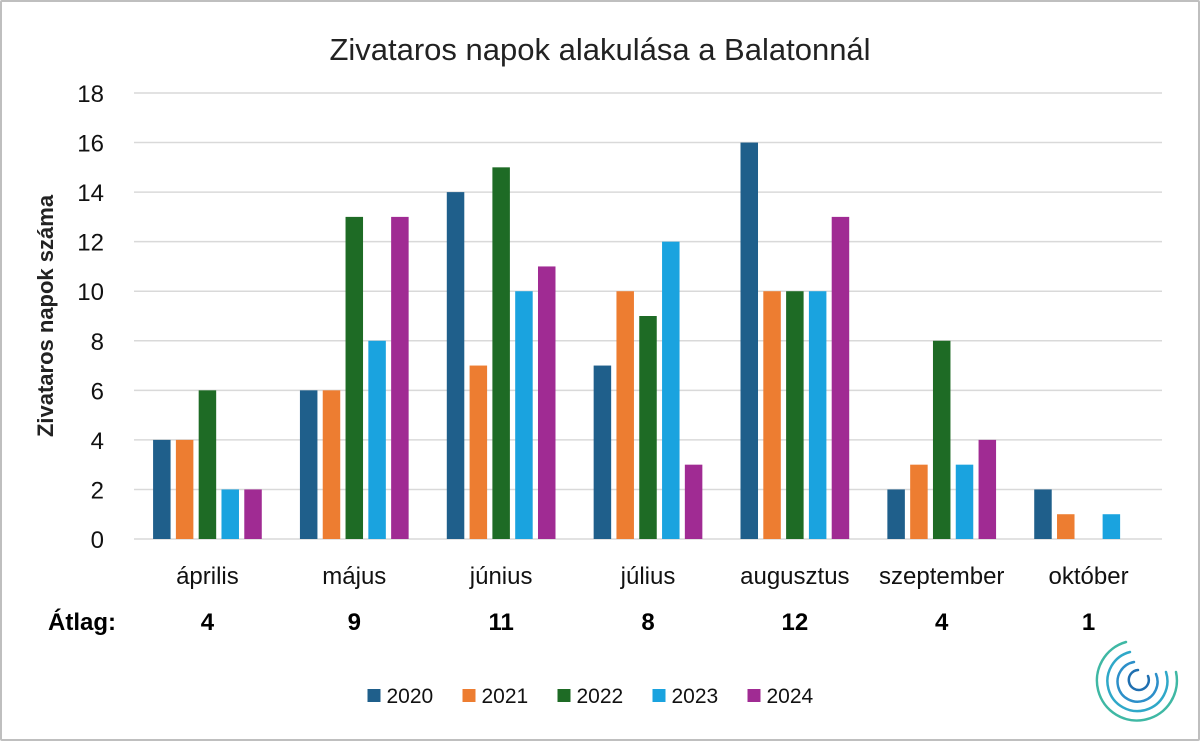  I want to click on average-value: 8, so click(647, 622).